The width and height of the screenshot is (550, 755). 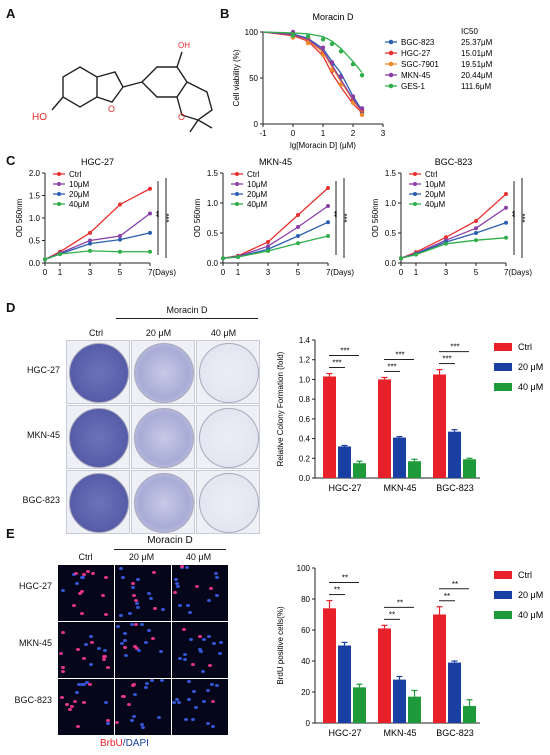 I want to click on legend-label: 10μM, so click(x=435, y=184).